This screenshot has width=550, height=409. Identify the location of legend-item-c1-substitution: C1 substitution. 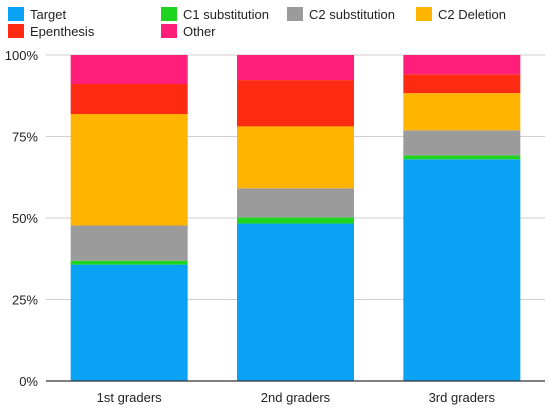
(215, 14).